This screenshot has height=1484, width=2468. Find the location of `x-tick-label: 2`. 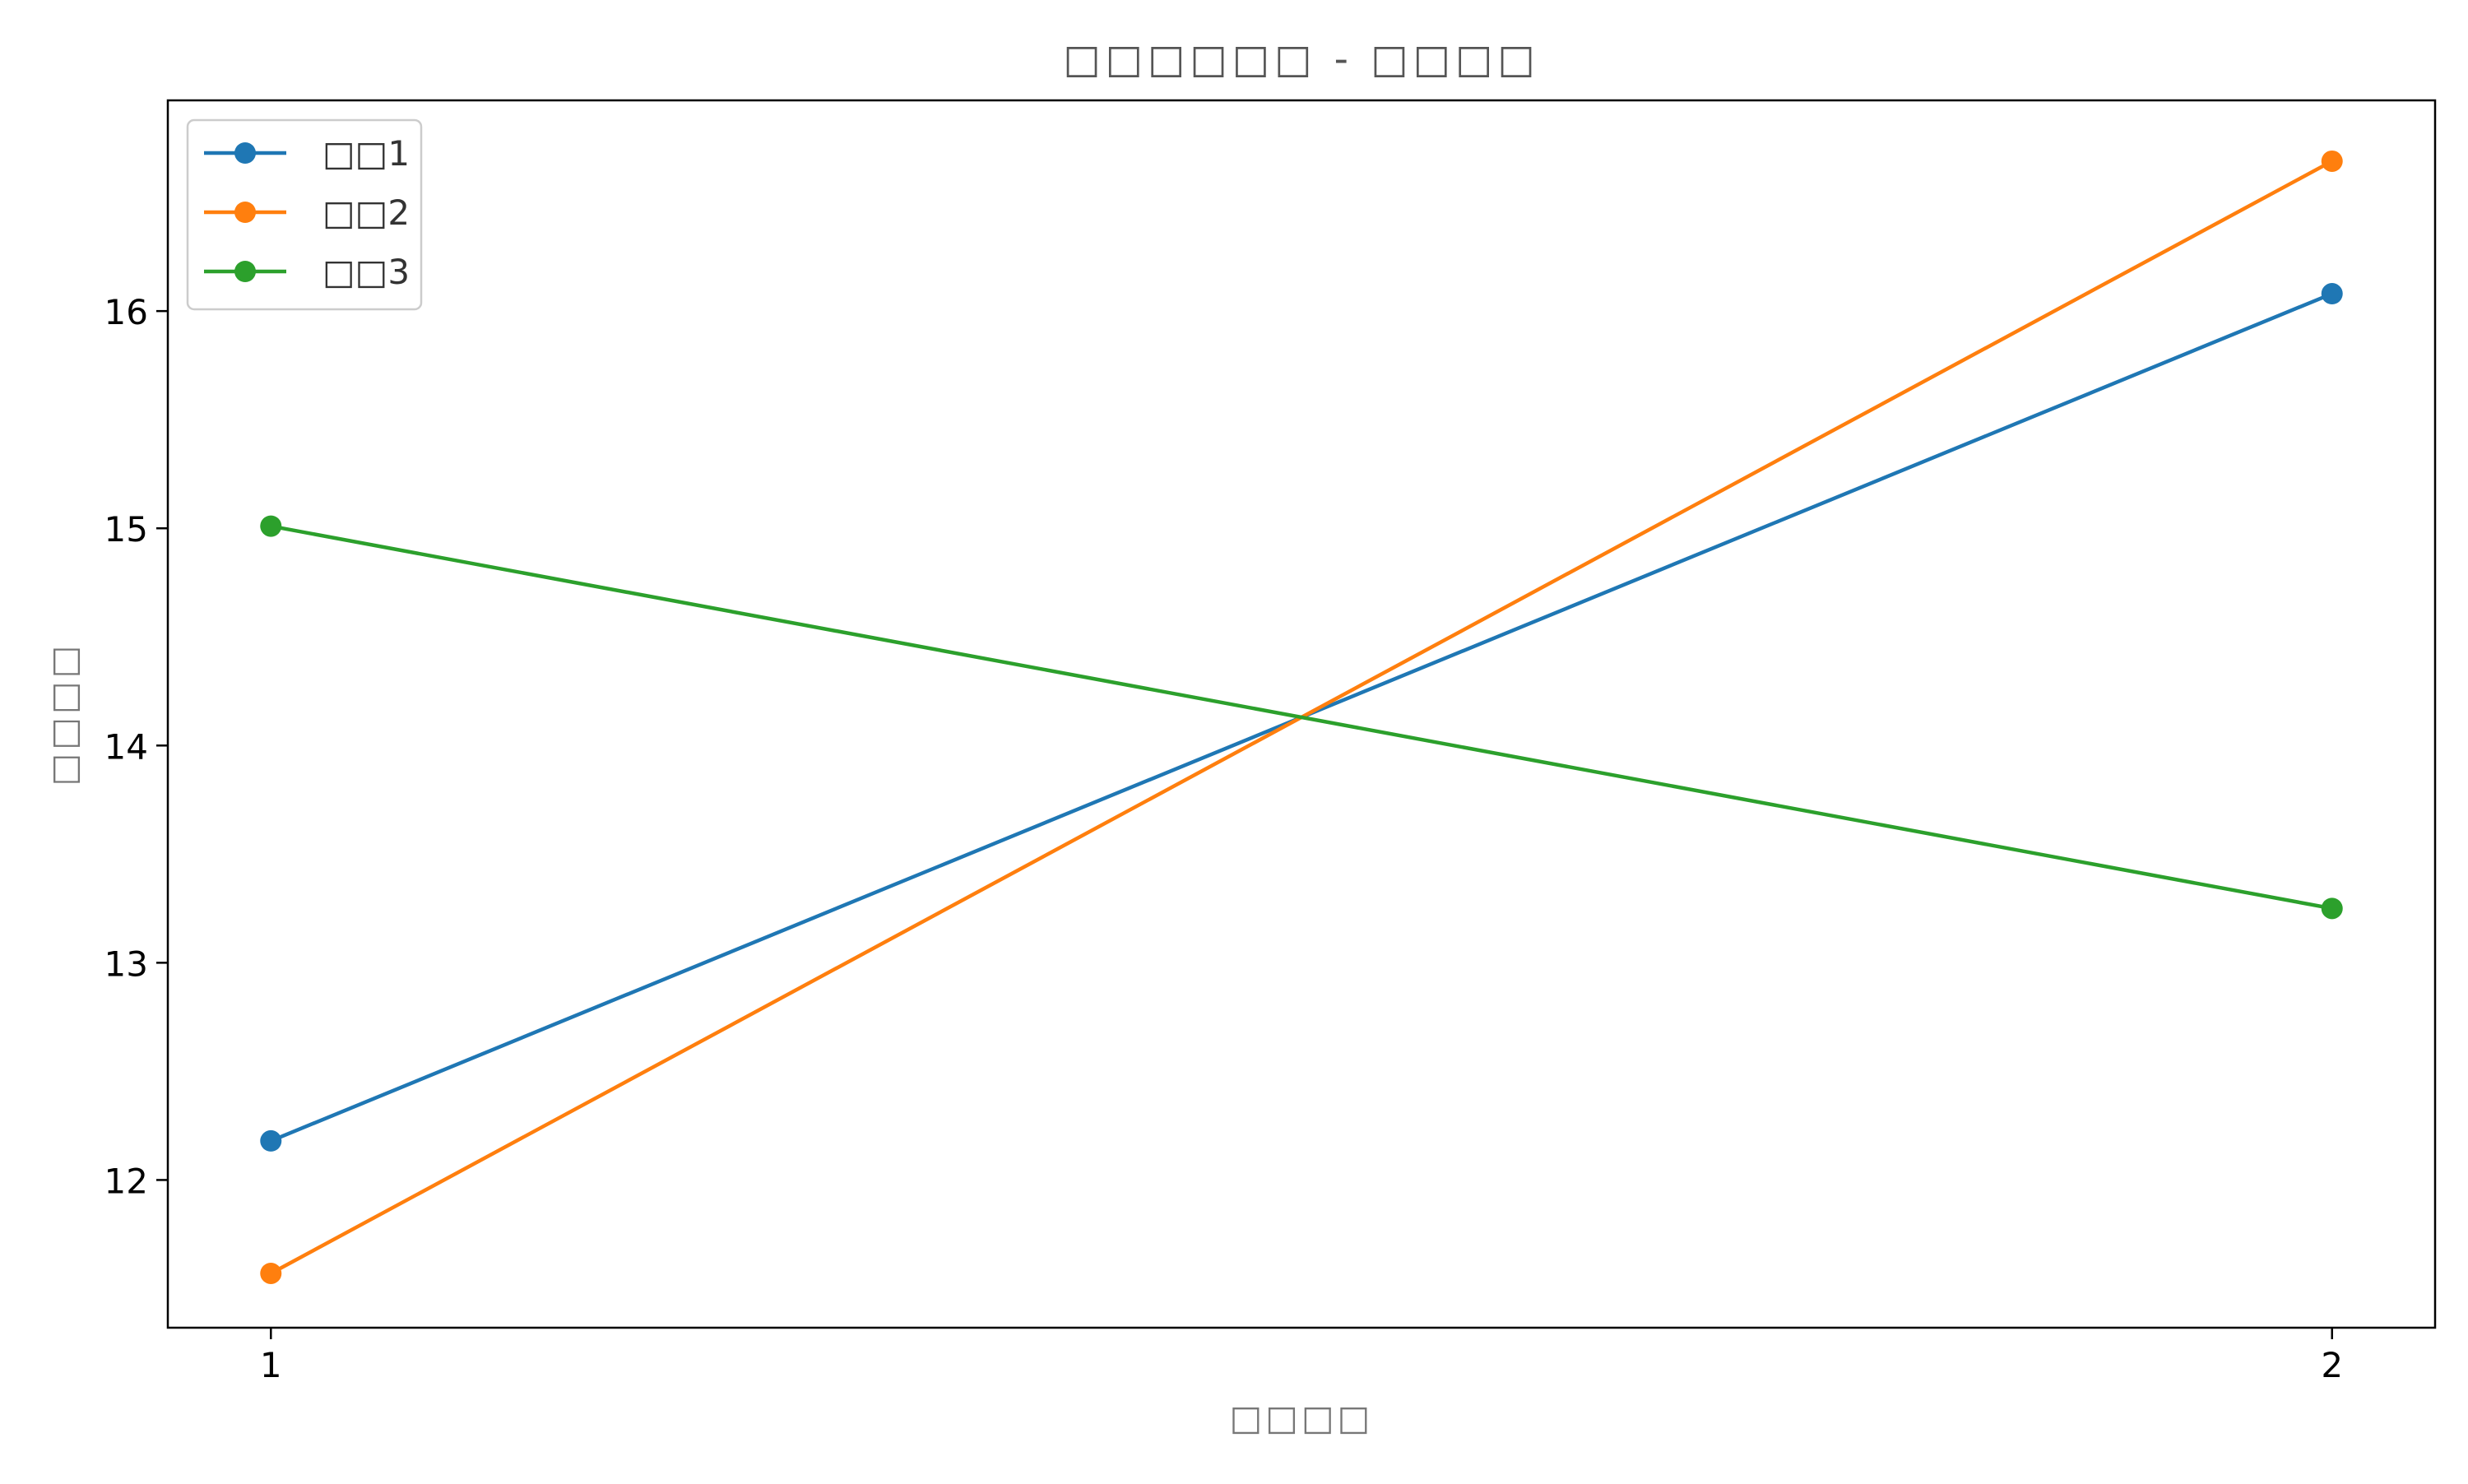

x-tick-label: 2 is located at coordinates (2332, 1365).